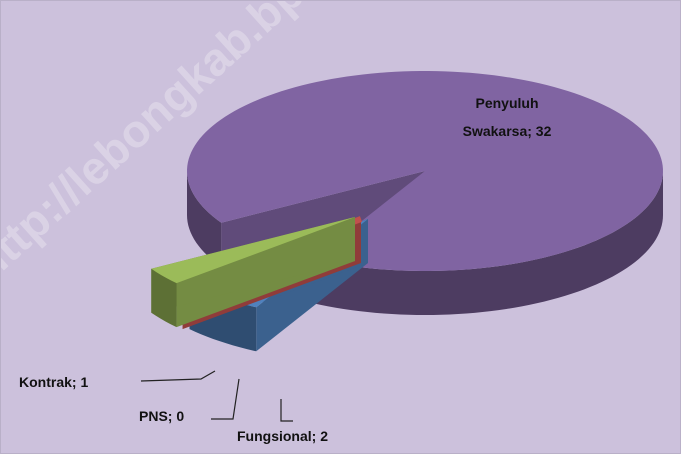 Image resolution: width=681 pixels, height=454 pixels. What do you see at coordinates (54, 382) in the screenshot?
I see `data-label: Kontrak; 1` at bounding box center [54, 382].